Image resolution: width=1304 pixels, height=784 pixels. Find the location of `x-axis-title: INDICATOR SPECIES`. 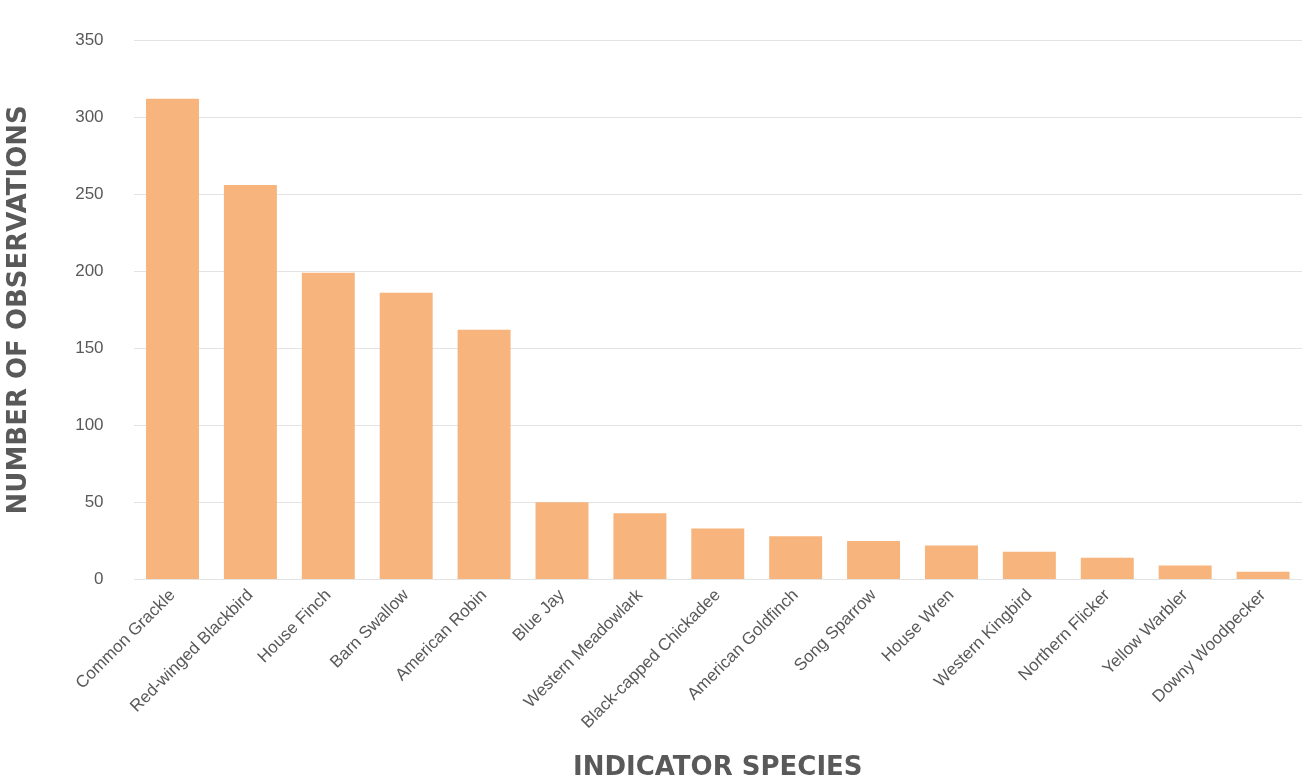

x-axis-title: INDICATOR SPECIES is located at coordinates (717, 766).